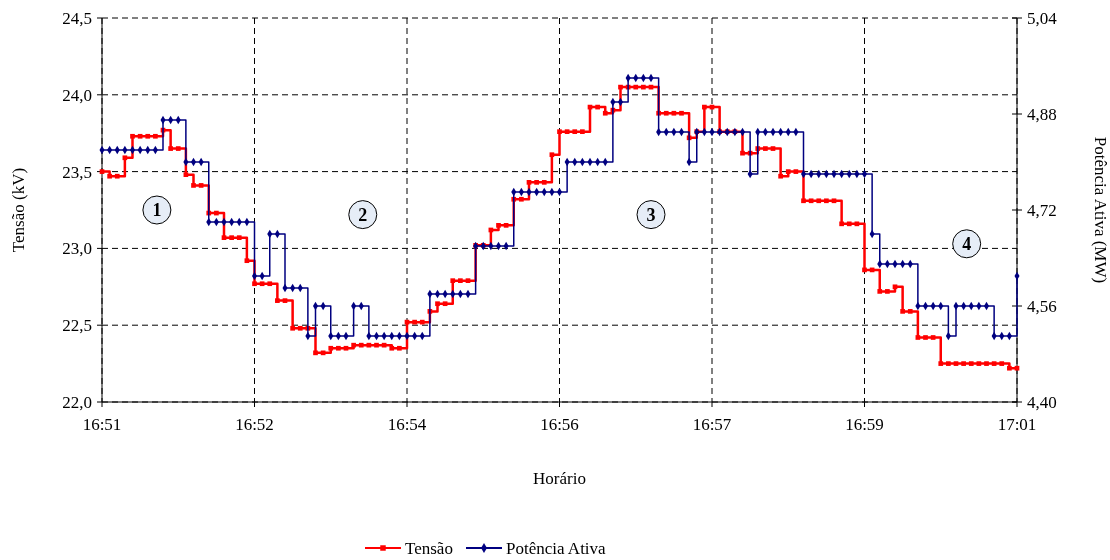 This screenshot has width=1110, height=560. I want to click on y-tick-label: 23,0, so click(77, 249).